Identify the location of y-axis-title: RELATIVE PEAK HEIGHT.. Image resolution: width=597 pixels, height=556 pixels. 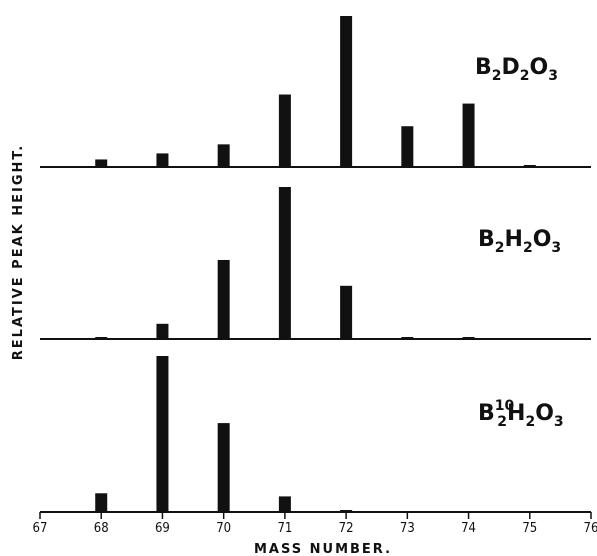
(18, 252).